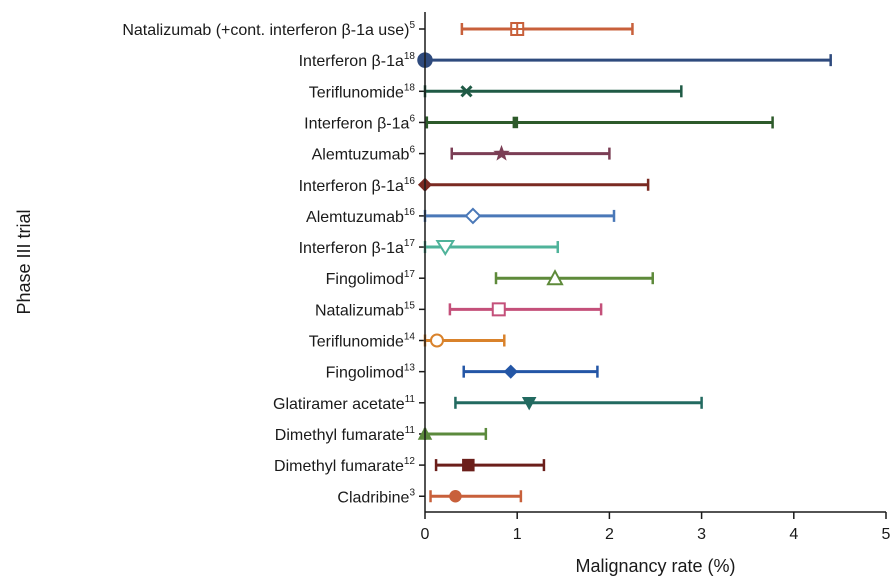 Image resolution: width=896 pixels, height=581 pixels. What do you see at coordinates (24, 261) in the screenshot?
I see `y-axis-title: Phase III trial` at bounding box center [24, 261].